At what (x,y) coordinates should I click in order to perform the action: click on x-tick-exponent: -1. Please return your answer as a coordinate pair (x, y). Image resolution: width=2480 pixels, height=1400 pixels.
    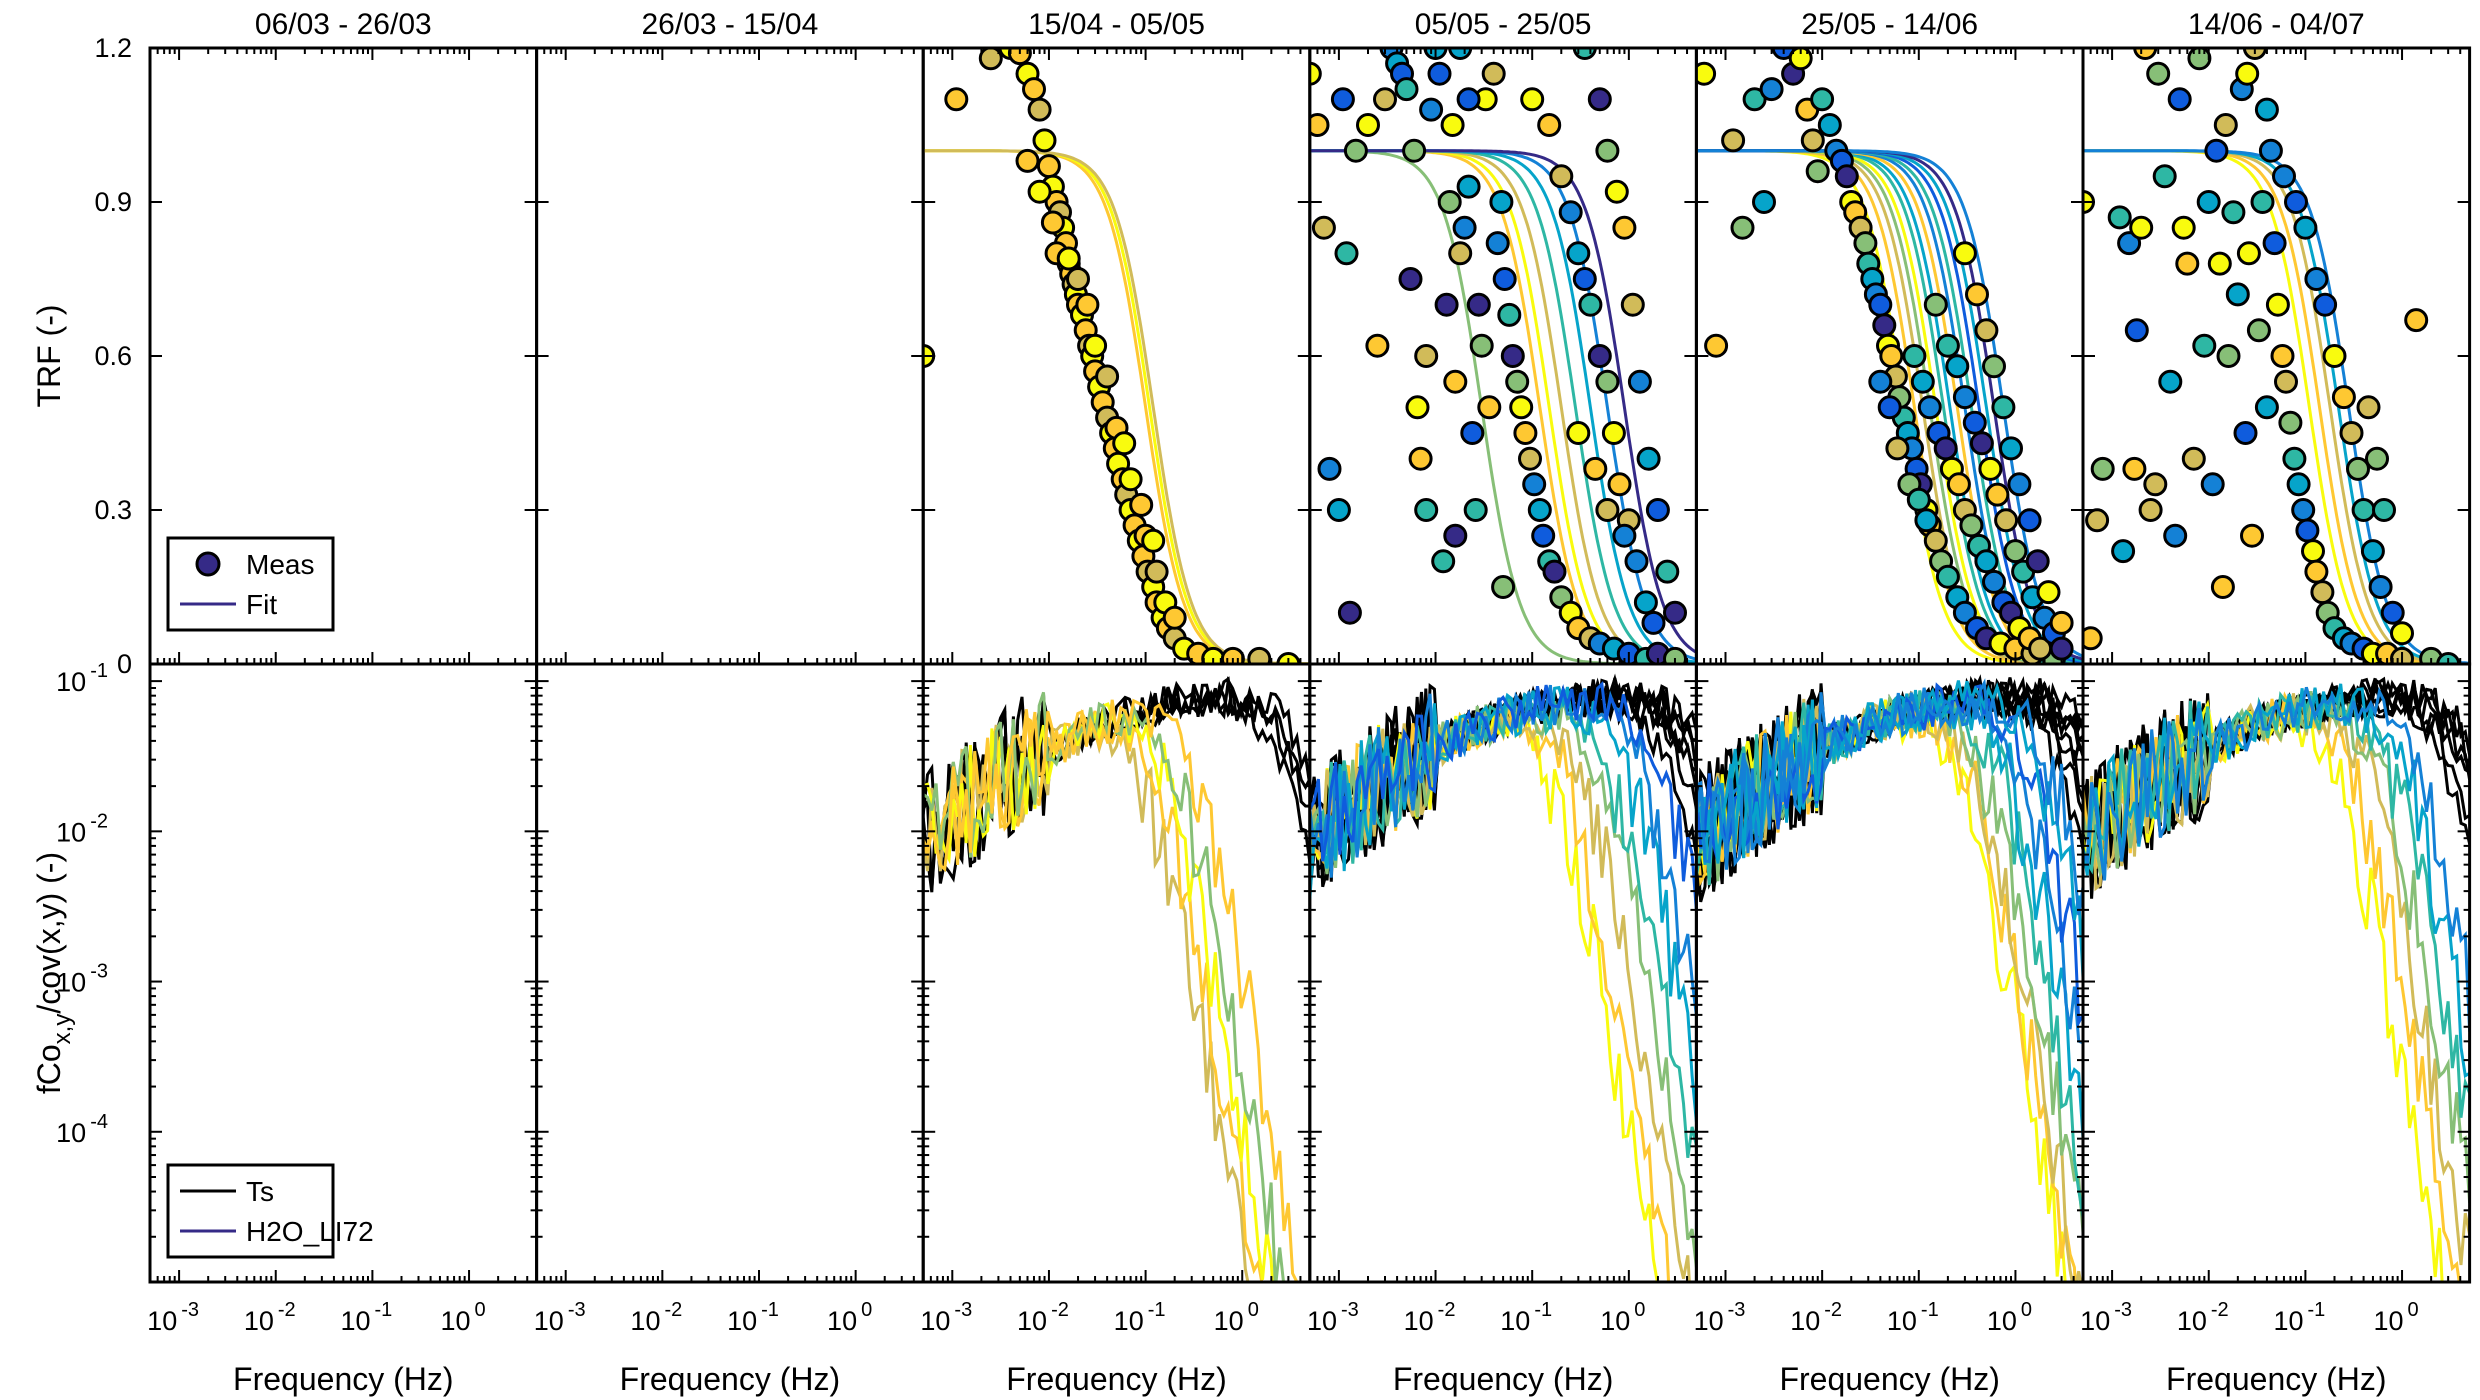
    Looking at the image, I should click on (1543, 1310).